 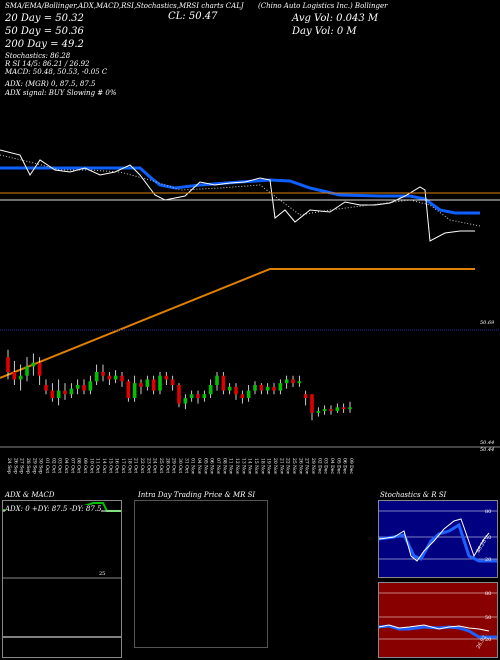 What do you see at coordinates (288, 466) in the screenshot?
I see `date-label: 22 Nov` at bounding box center [288, 466].